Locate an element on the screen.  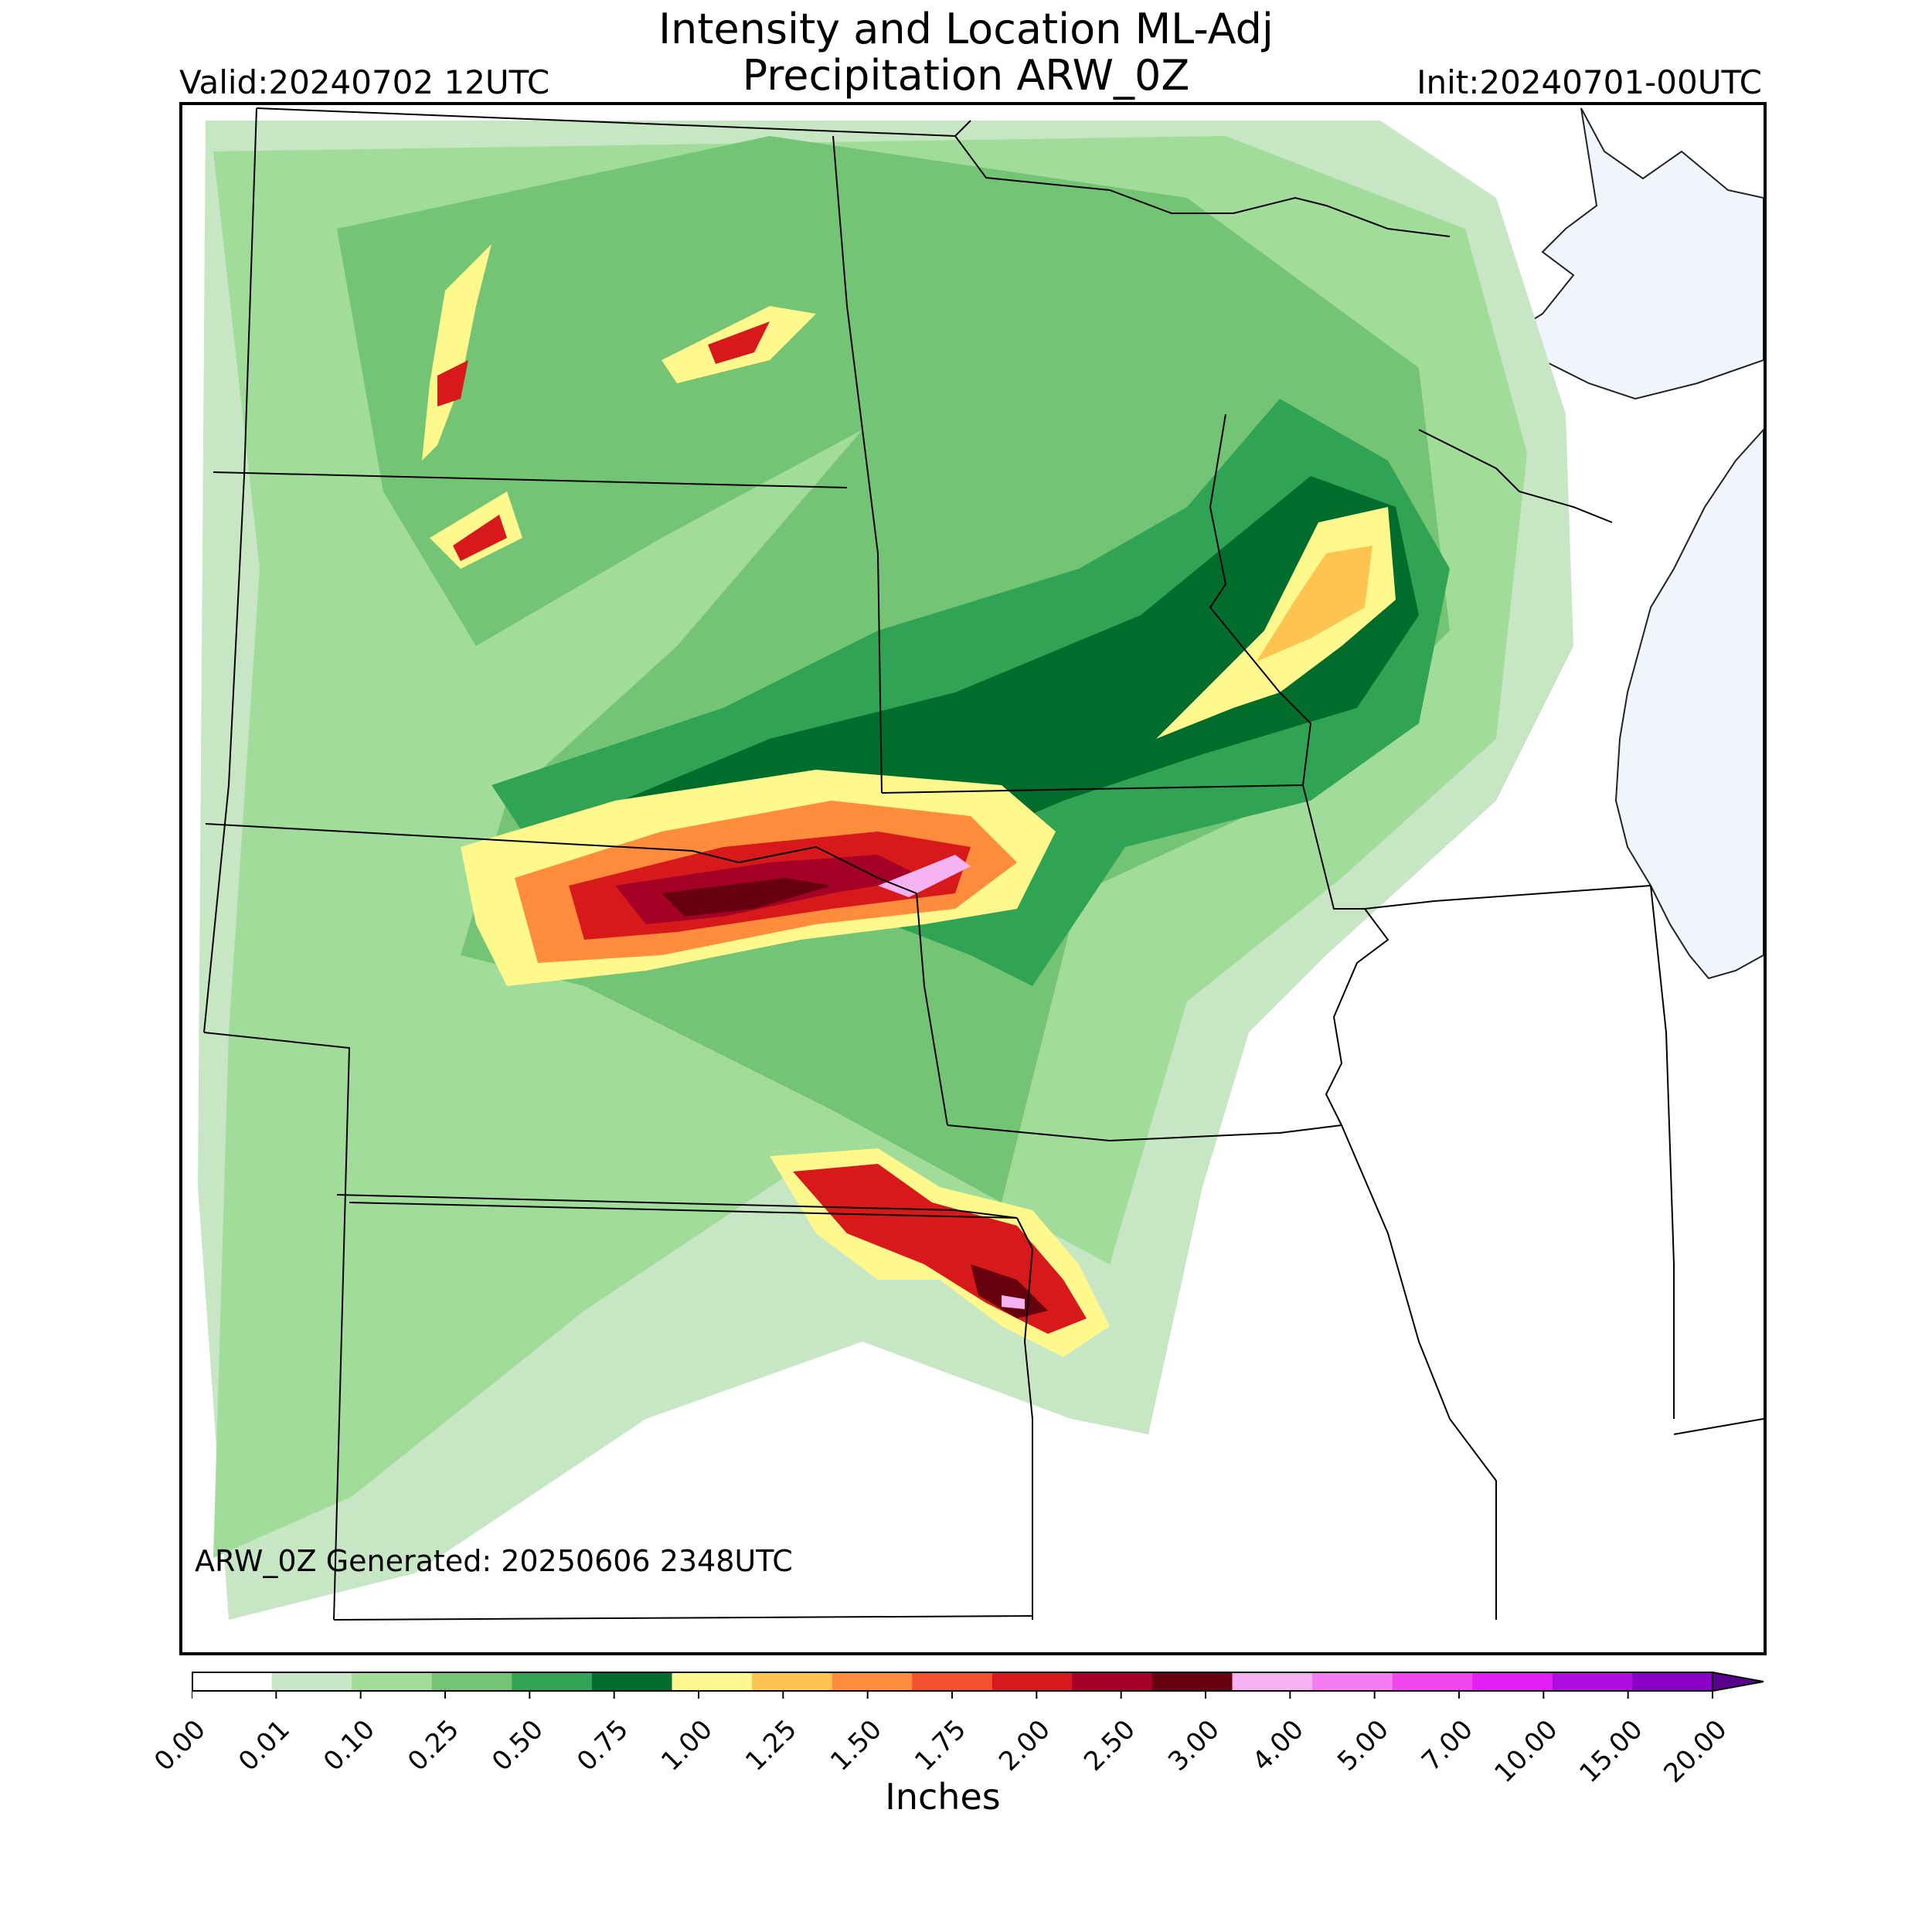
map-title-line2: Precipitation ARW_0Z is located at coordinates (966, 75).